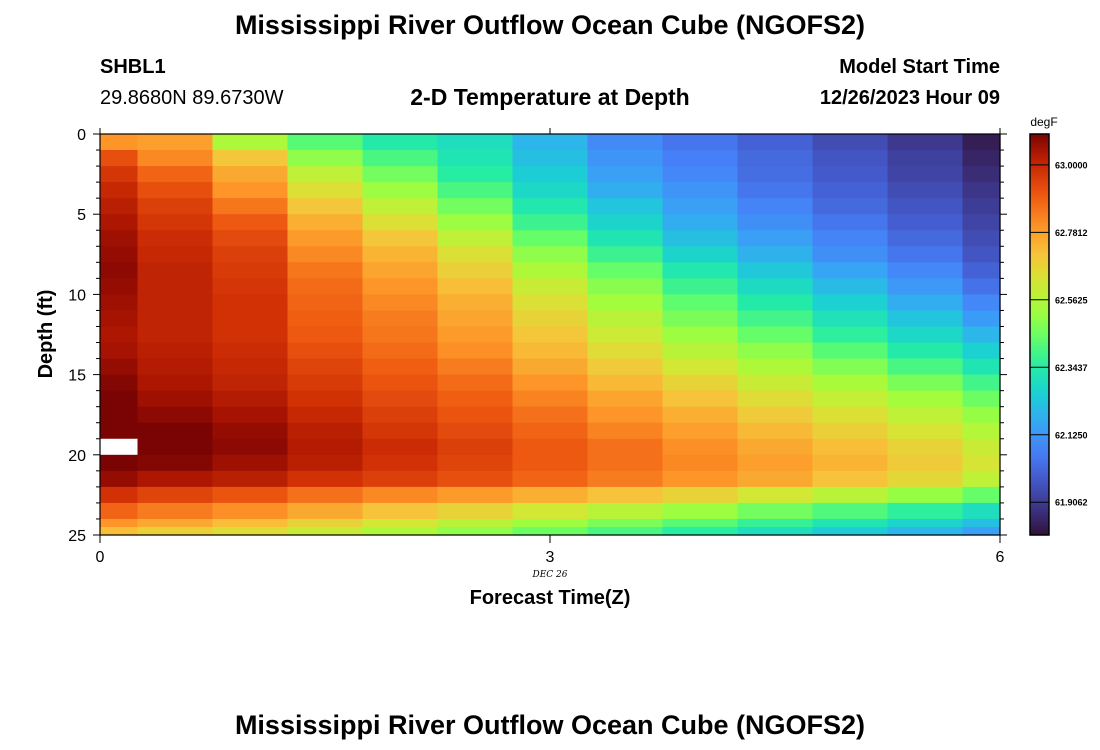 The height and width of the screenshot is (750, 1100). Describe the element at coordinates (77, 376) in the screenshot. I see `y-tick-label: 15` at that location.